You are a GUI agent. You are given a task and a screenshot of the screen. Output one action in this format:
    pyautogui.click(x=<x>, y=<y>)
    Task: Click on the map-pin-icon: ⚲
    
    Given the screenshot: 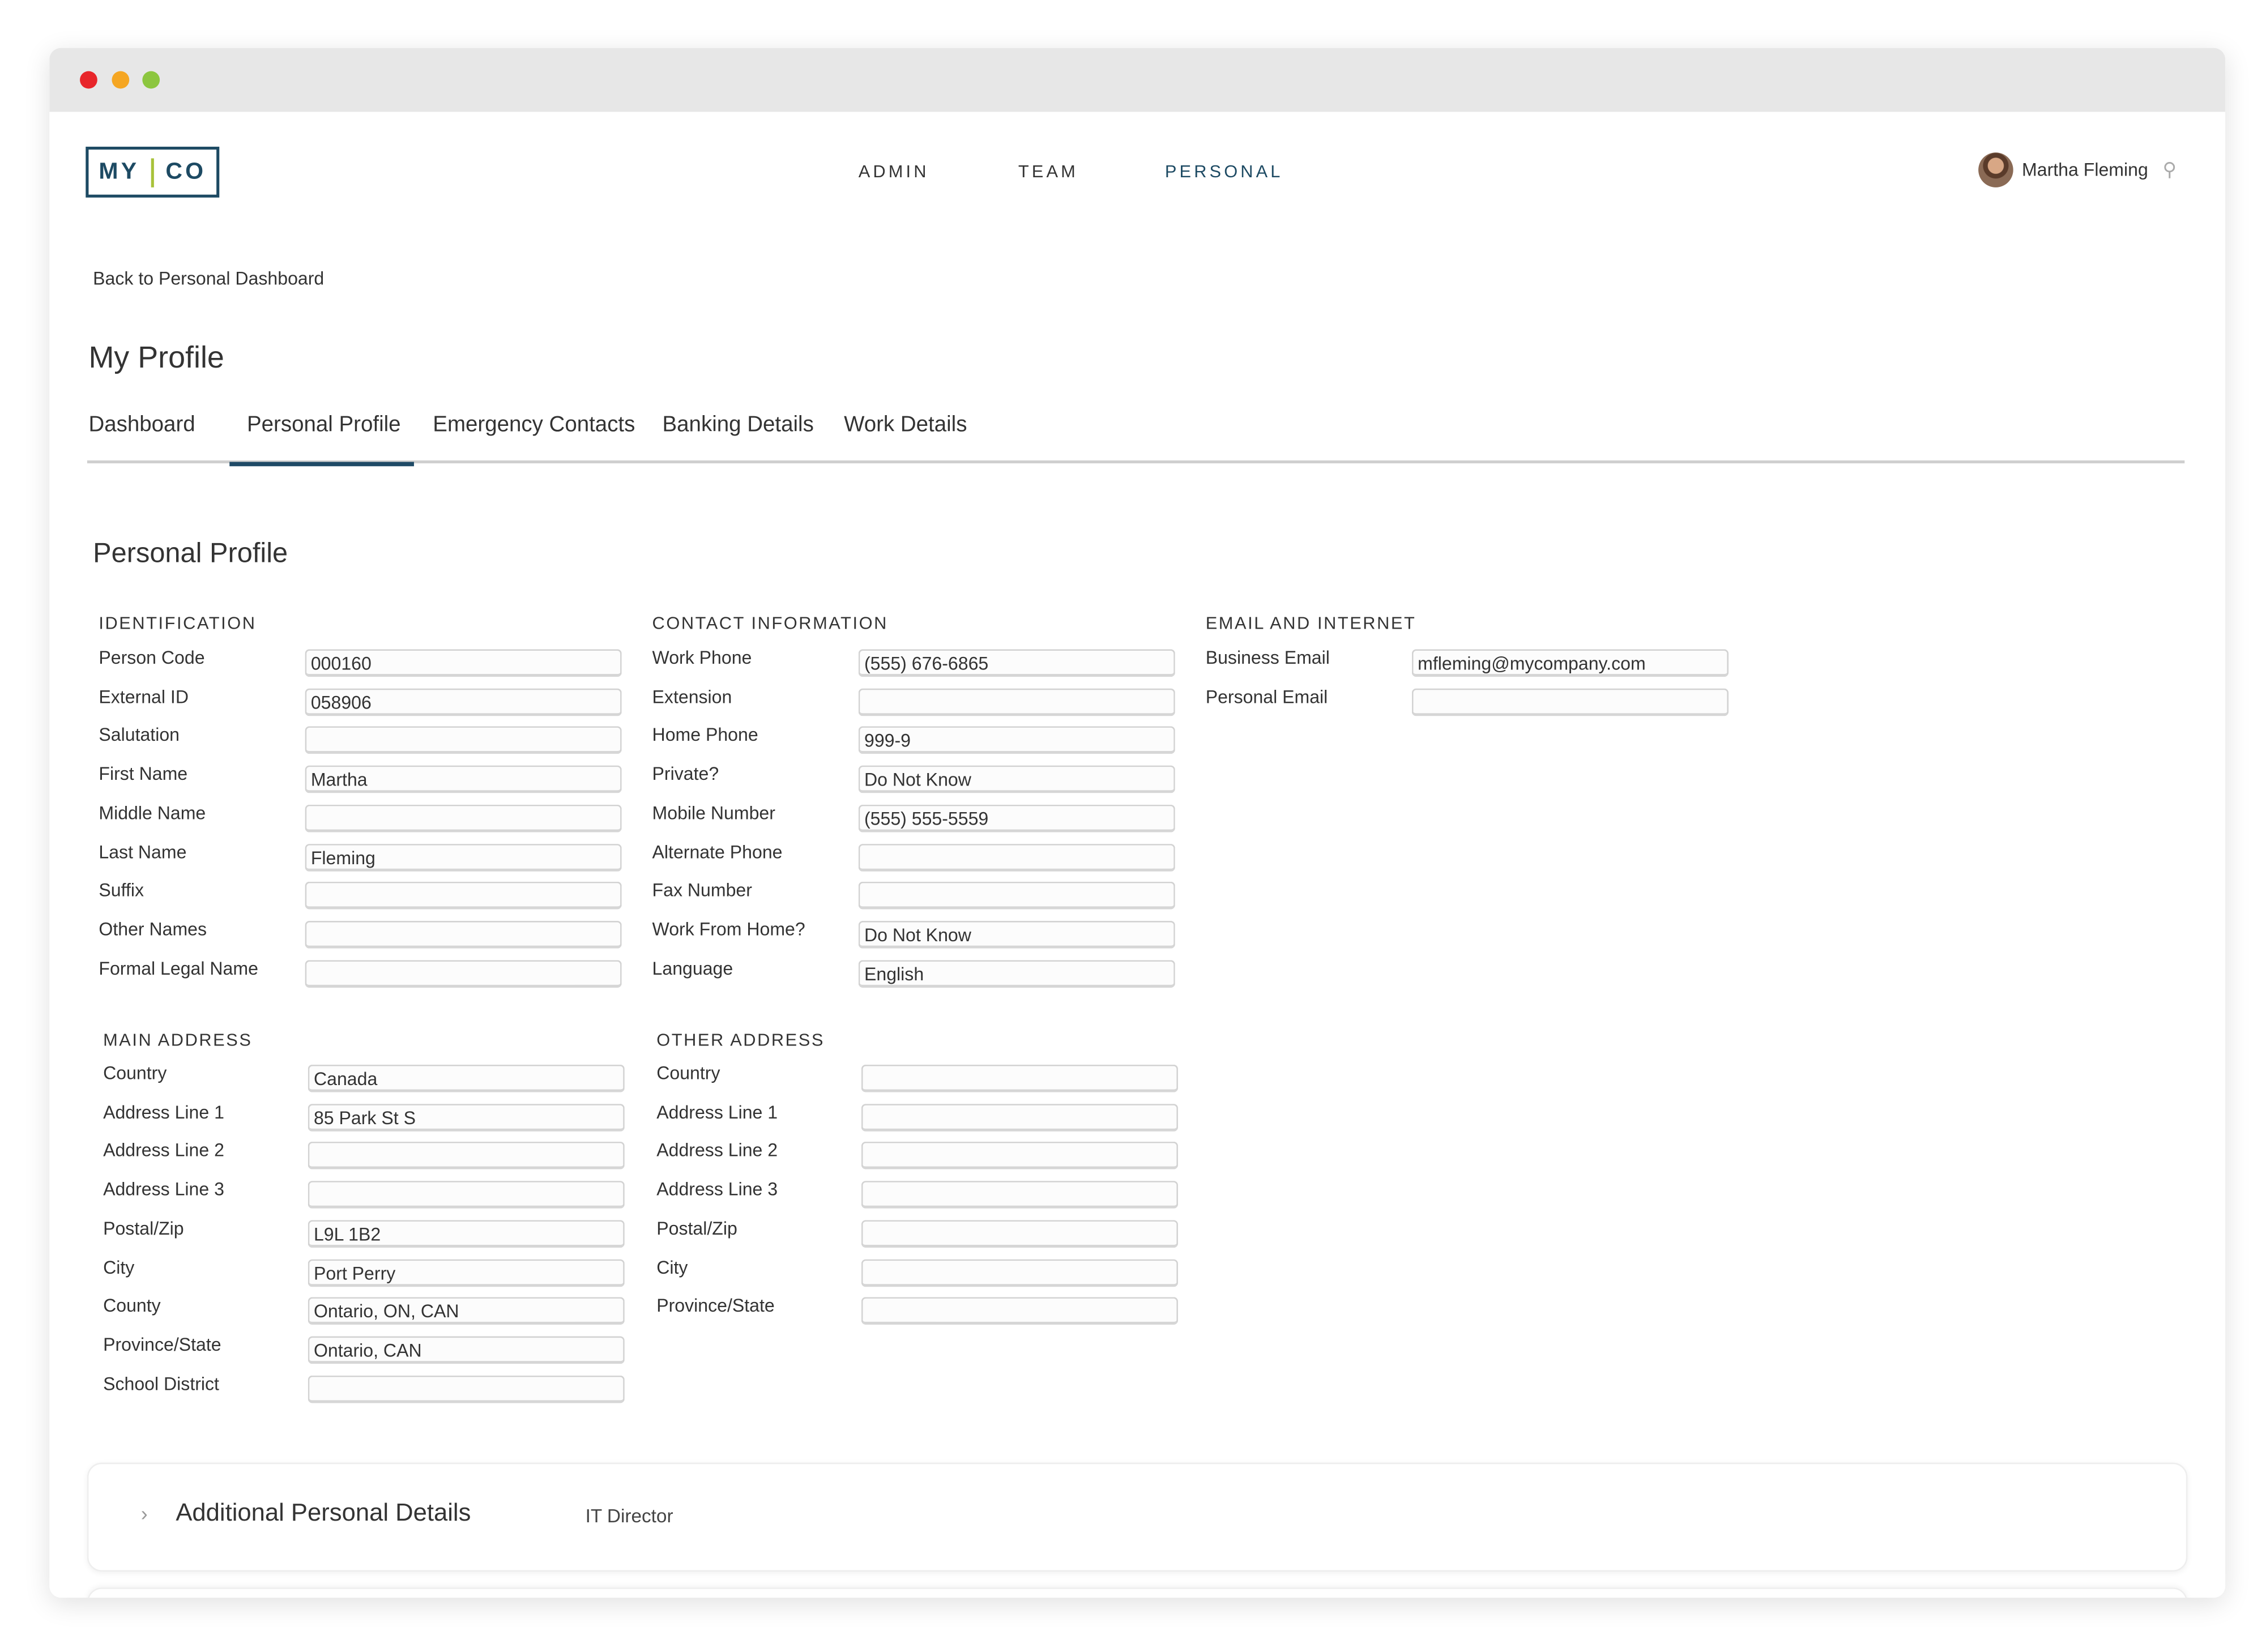 What is the action you would take?
    pyautogui.click(x=2169, y=169)
    